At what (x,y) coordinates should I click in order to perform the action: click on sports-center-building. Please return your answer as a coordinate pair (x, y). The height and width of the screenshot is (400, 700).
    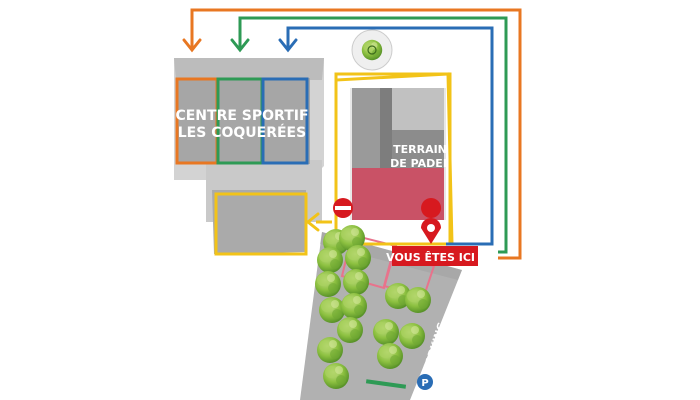
    Looking at the image, I should click on (249, 156).